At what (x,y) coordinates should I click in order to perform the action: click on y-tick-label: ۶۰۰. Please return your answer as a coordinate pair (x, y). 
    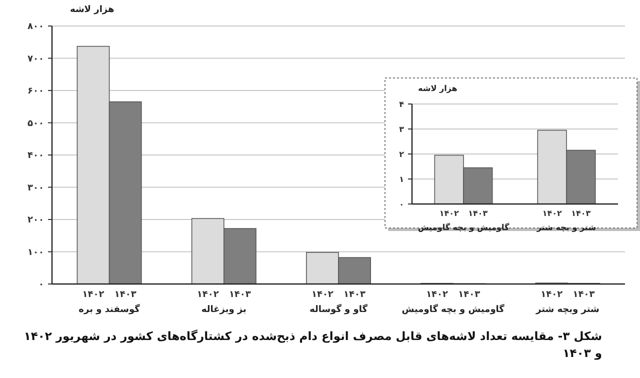
    Looking at the image, I should click on (36, 91).